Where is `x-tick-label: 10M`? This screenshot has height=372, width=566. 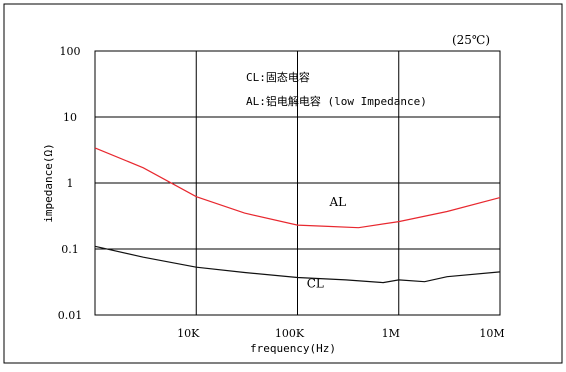 x-tick-label: 10M is located at coordinates (491, 333).